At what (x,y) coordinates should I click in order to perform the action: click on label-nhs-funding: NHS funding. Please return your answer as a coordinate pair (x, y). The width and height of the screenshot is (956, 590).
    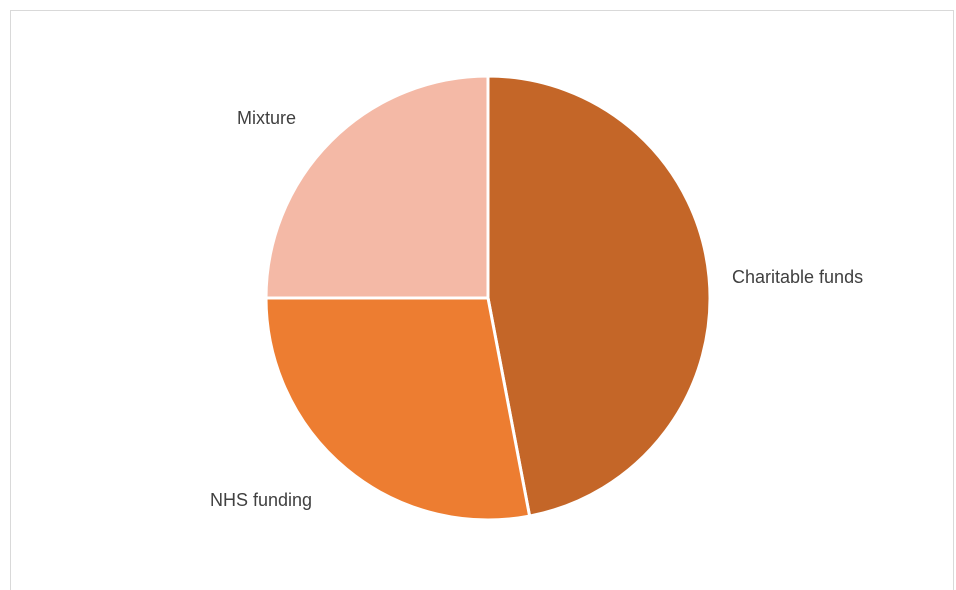
    Looking at the image, I should click on (261, 500).